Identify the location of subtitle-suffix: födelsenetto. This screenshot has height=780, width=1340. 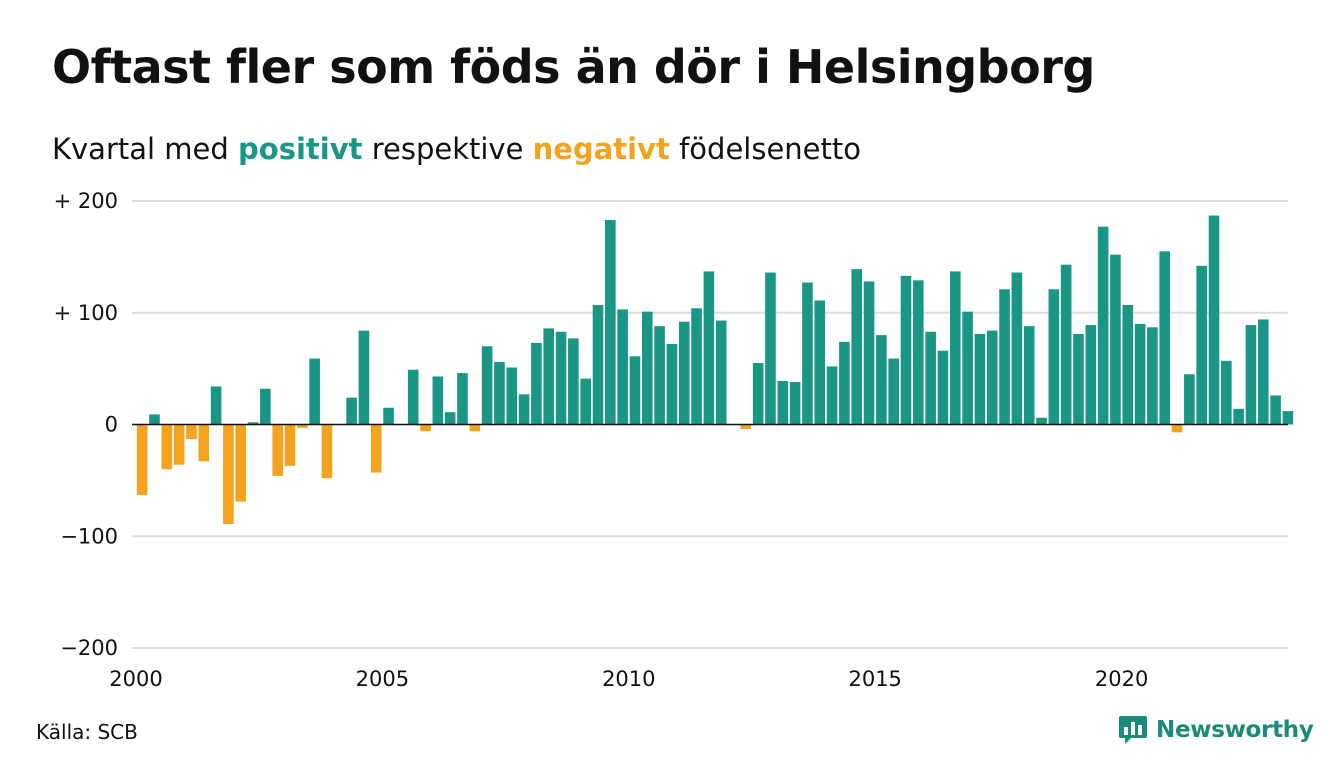
(765, 149).